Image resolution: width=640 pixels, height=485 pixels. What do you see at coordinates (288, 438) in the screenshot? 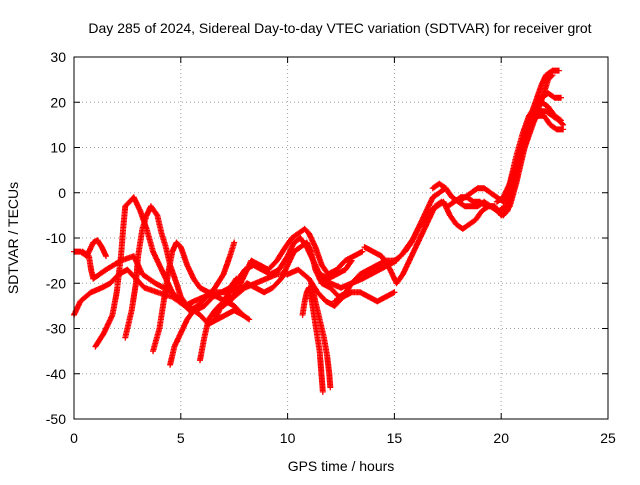
I see `x-tick-label: 10` at bounding box center [288, 438].